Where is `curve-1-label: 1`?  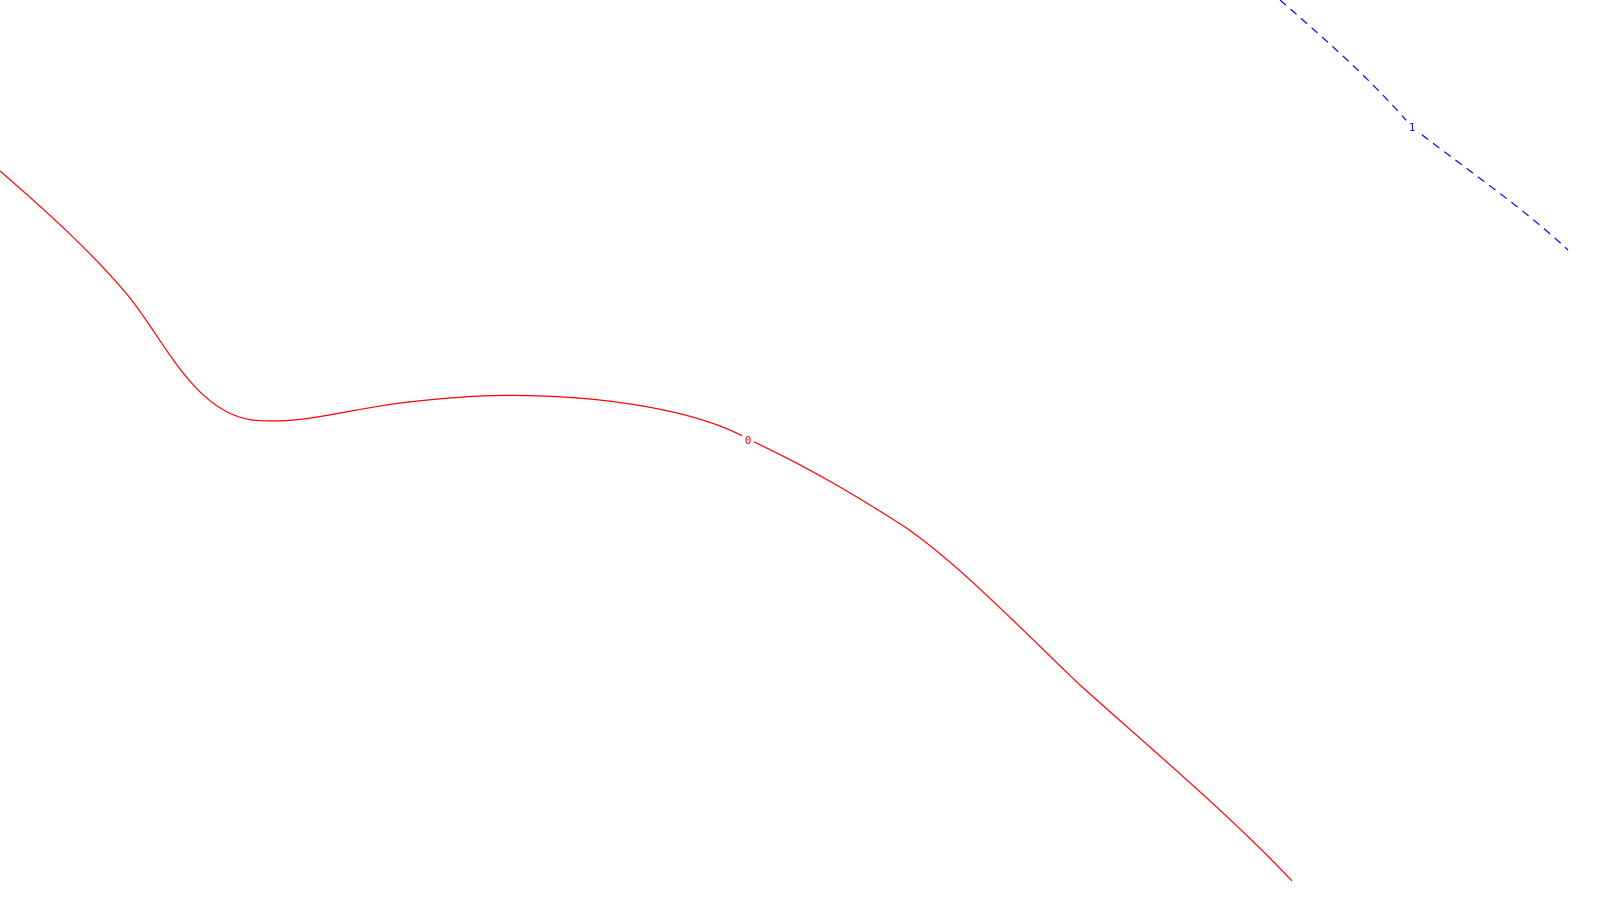
curve-1-label: 1 is located at coordinates (1412, 127).